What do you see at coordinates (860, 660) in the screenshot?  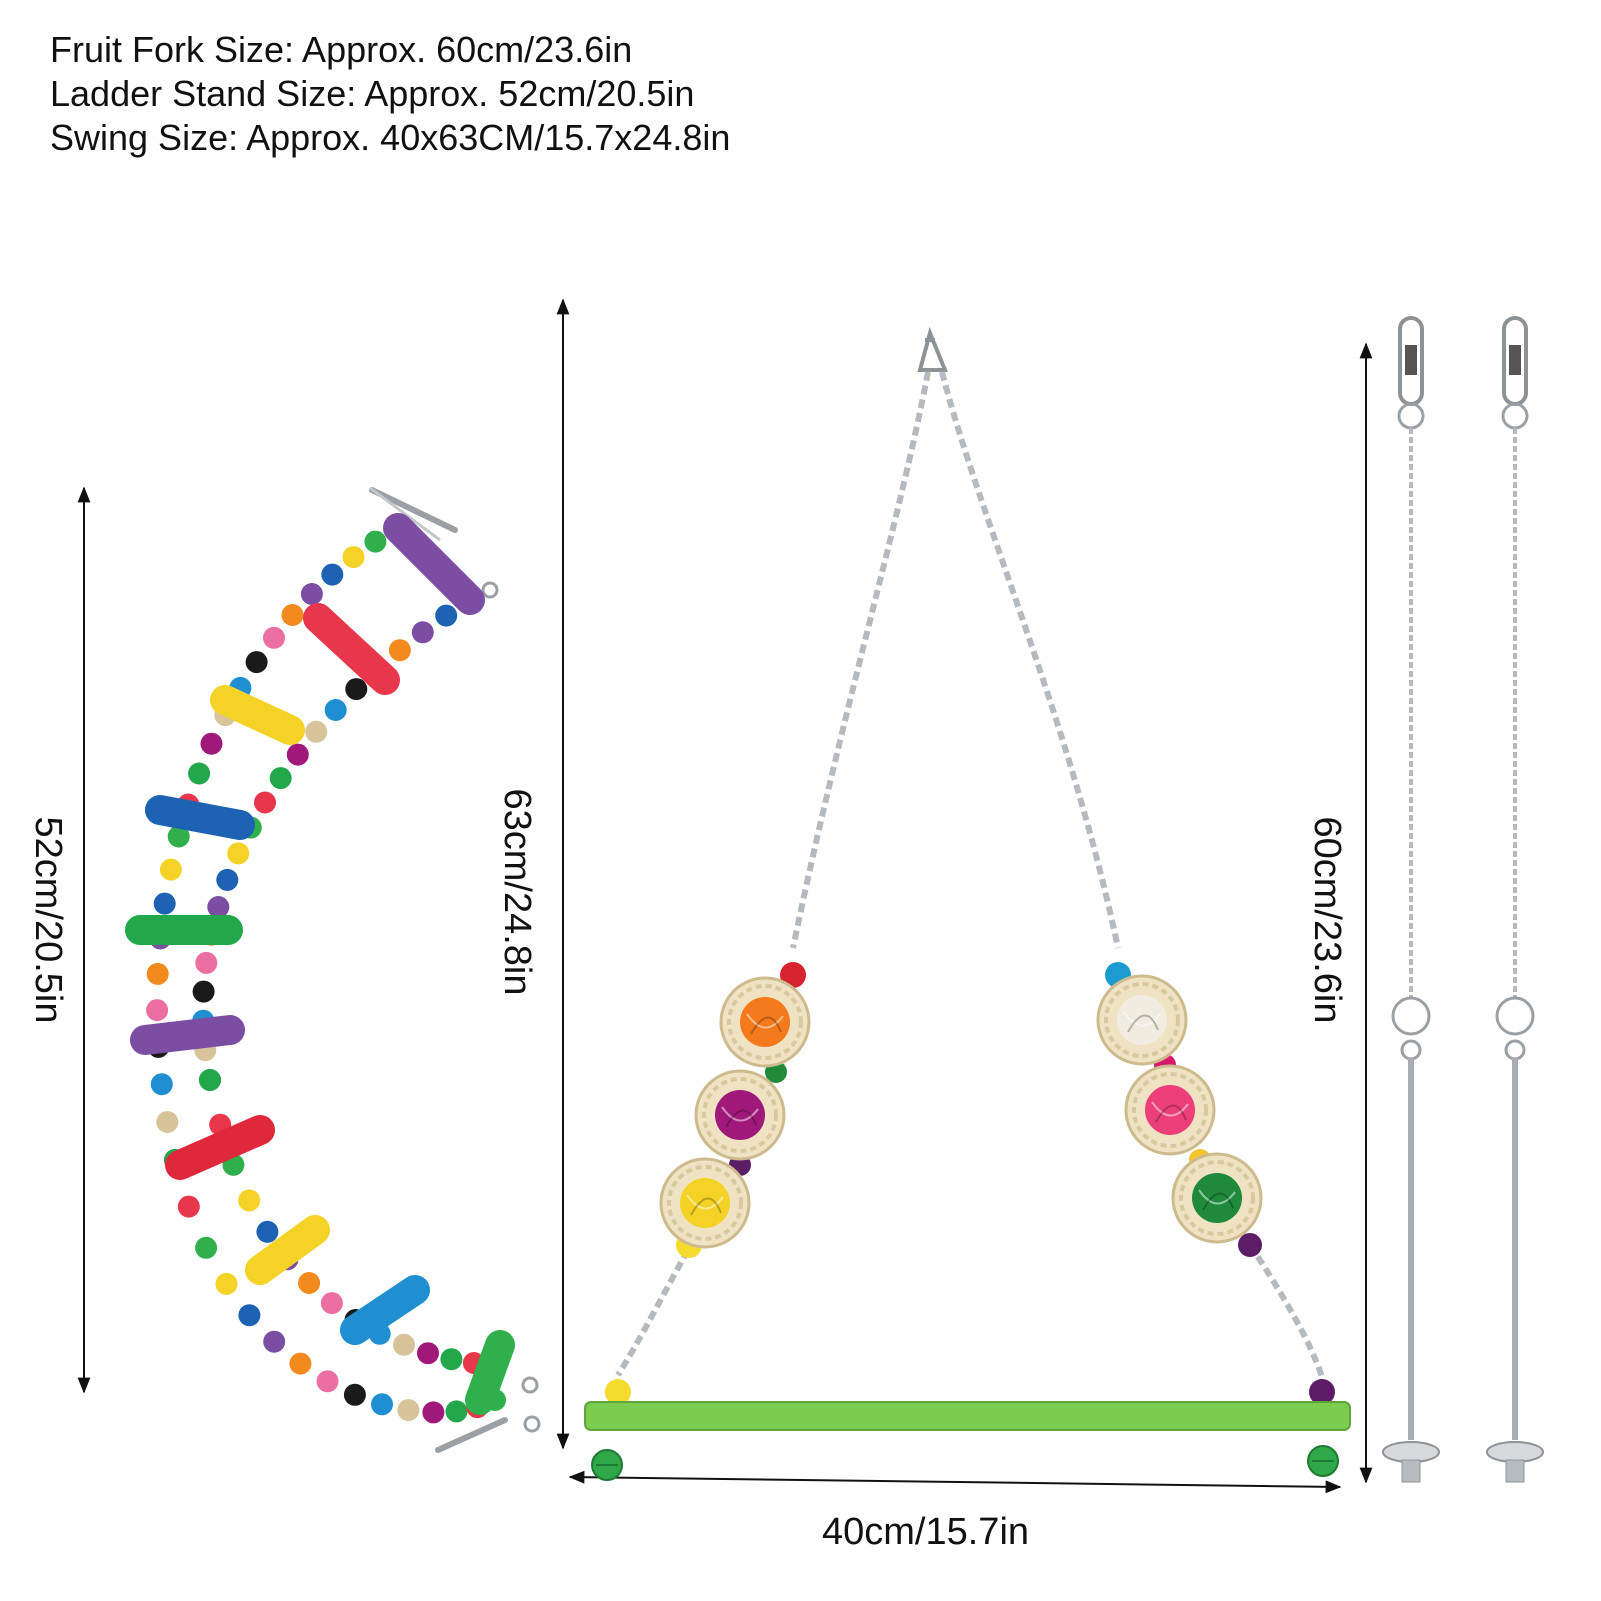 I see `swing-chain-left` at bounding box center [860, 660].